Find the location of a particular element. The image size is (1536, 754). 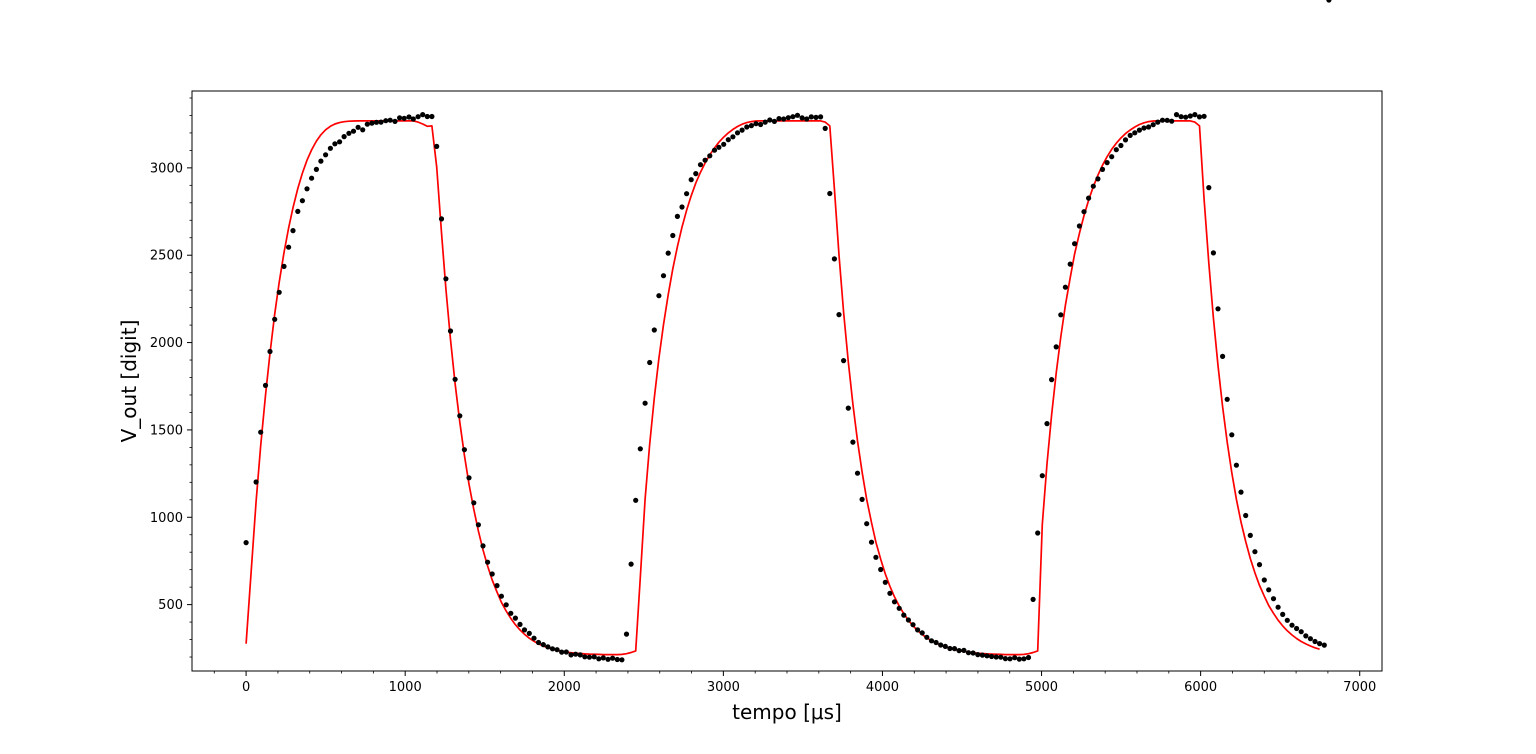

y-tick-label: 1500 is located at coordinates (166, 430).